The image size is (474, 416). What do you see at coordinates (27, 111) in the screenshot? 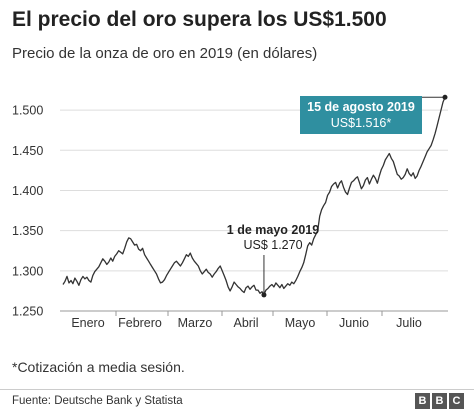
I see `y-tick-label: 1.500` at bounding box center [27, 111].